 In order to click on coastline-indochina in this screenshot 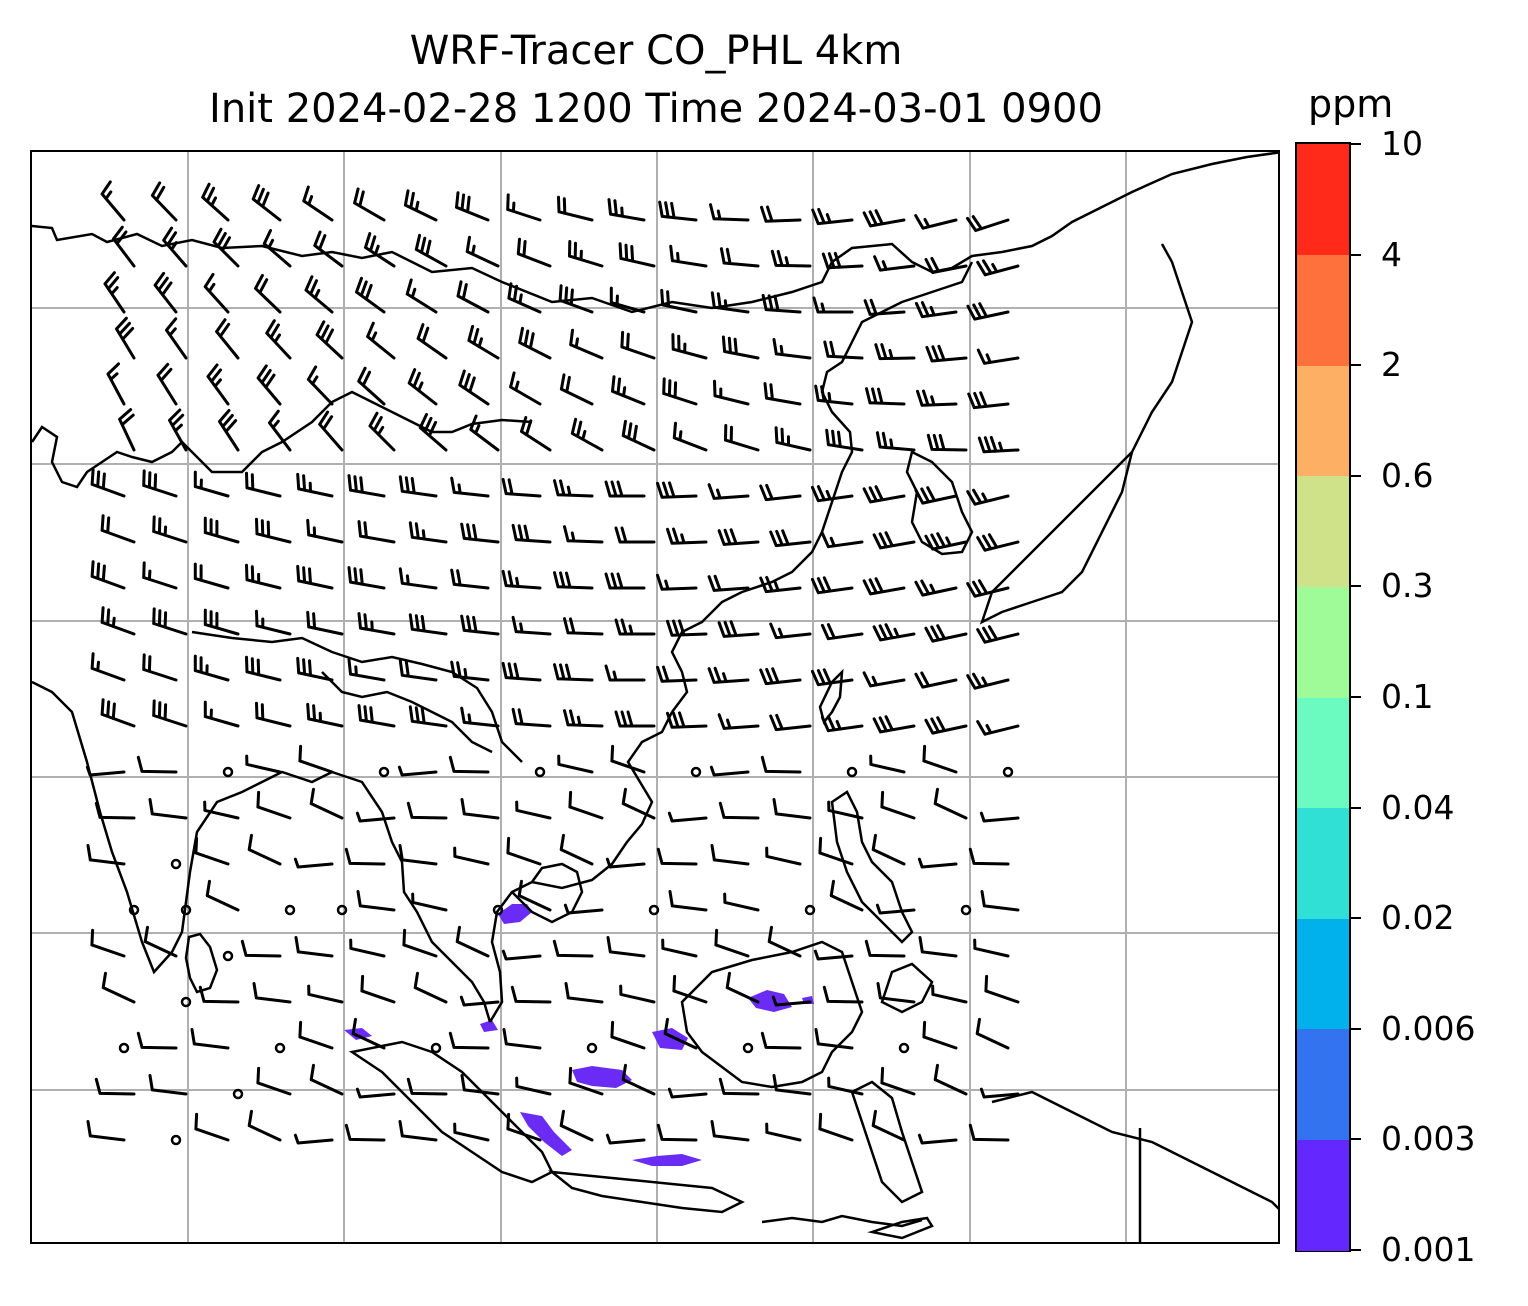, I will do `click(581, 867)`.